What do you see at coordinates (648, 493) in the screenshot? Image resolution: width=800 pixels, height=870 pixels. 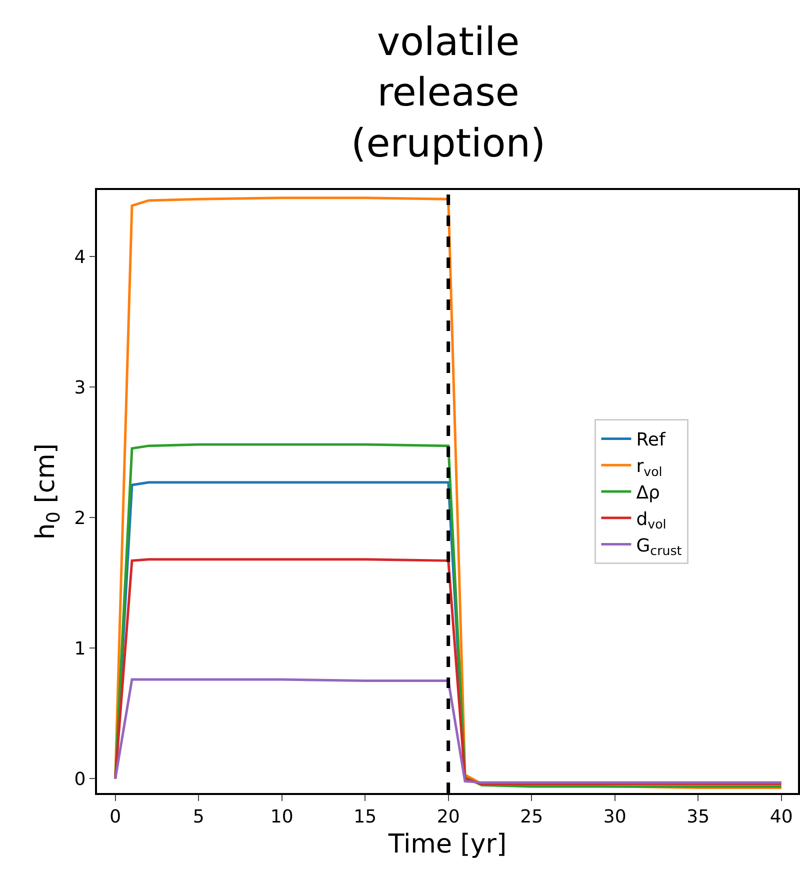 I see `legend-label: Δρ` at bounding box center [648, 493].